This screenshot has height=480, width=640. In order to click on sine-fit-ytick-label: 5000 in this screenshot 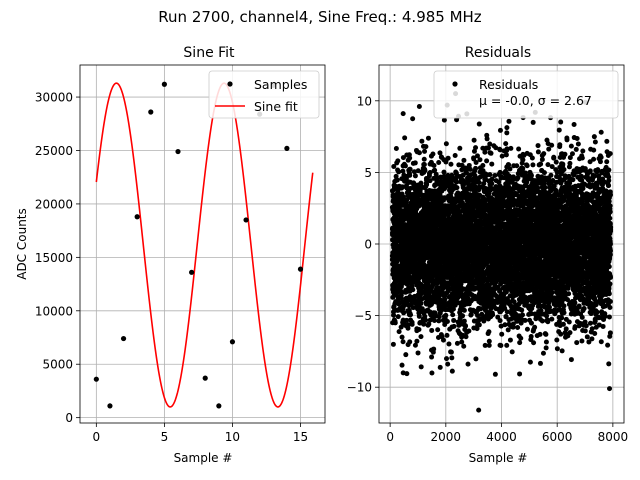, I will do `click(57, 365)`.